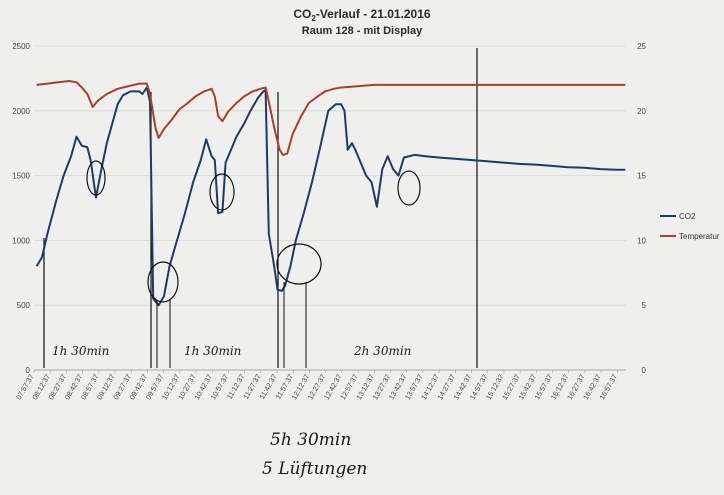 Image resolution: width=724 pixels, height=495 pixels. Describe the element at coordinates (687, 216) in the screenshot. I see `legend-label-co2: CO2` at that location.